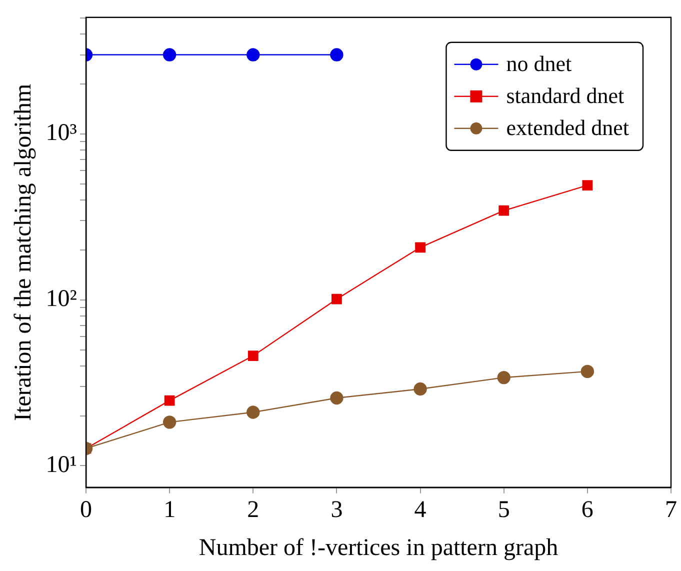  Describe the element at coordinates (61, 465) in the screenshot. I see `y-tick-label: 10¹` at that location.